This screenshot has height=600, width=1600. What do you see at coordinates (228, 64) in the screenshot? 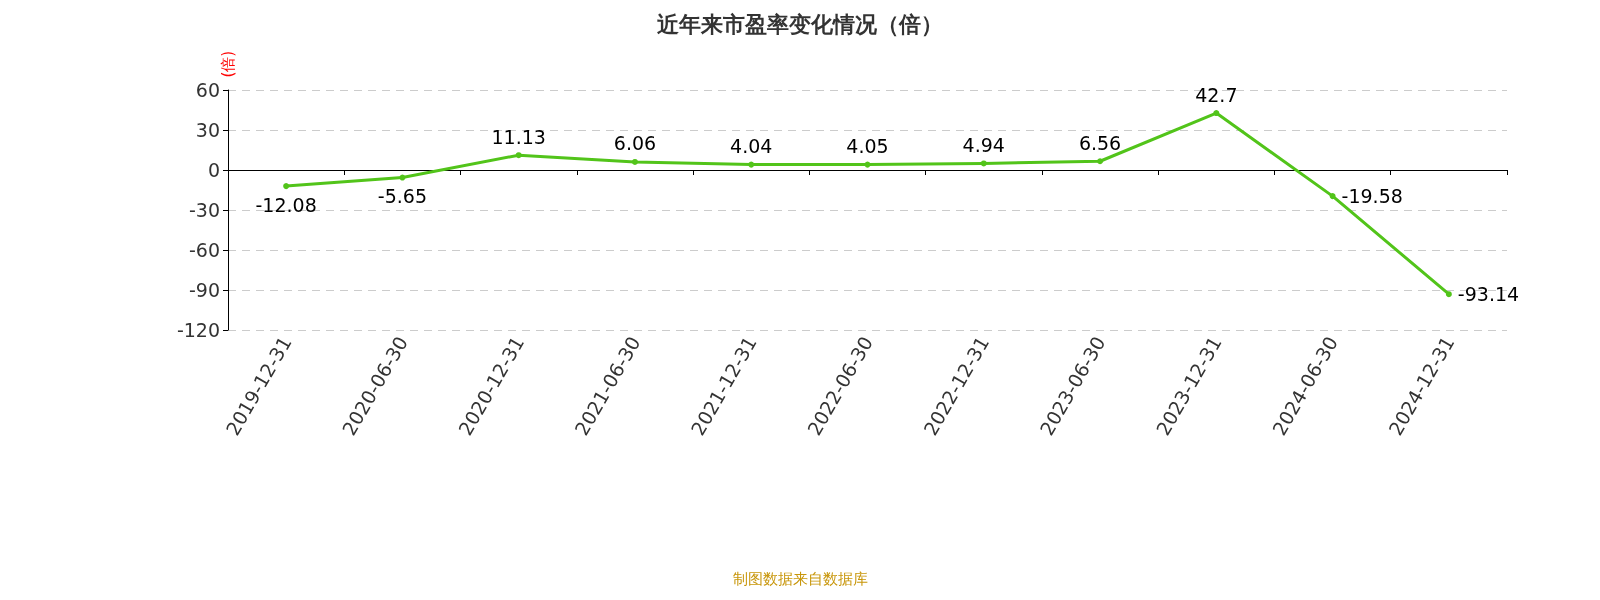
I see `y-axis-title: (倍)` at bounding box center [228, 64].